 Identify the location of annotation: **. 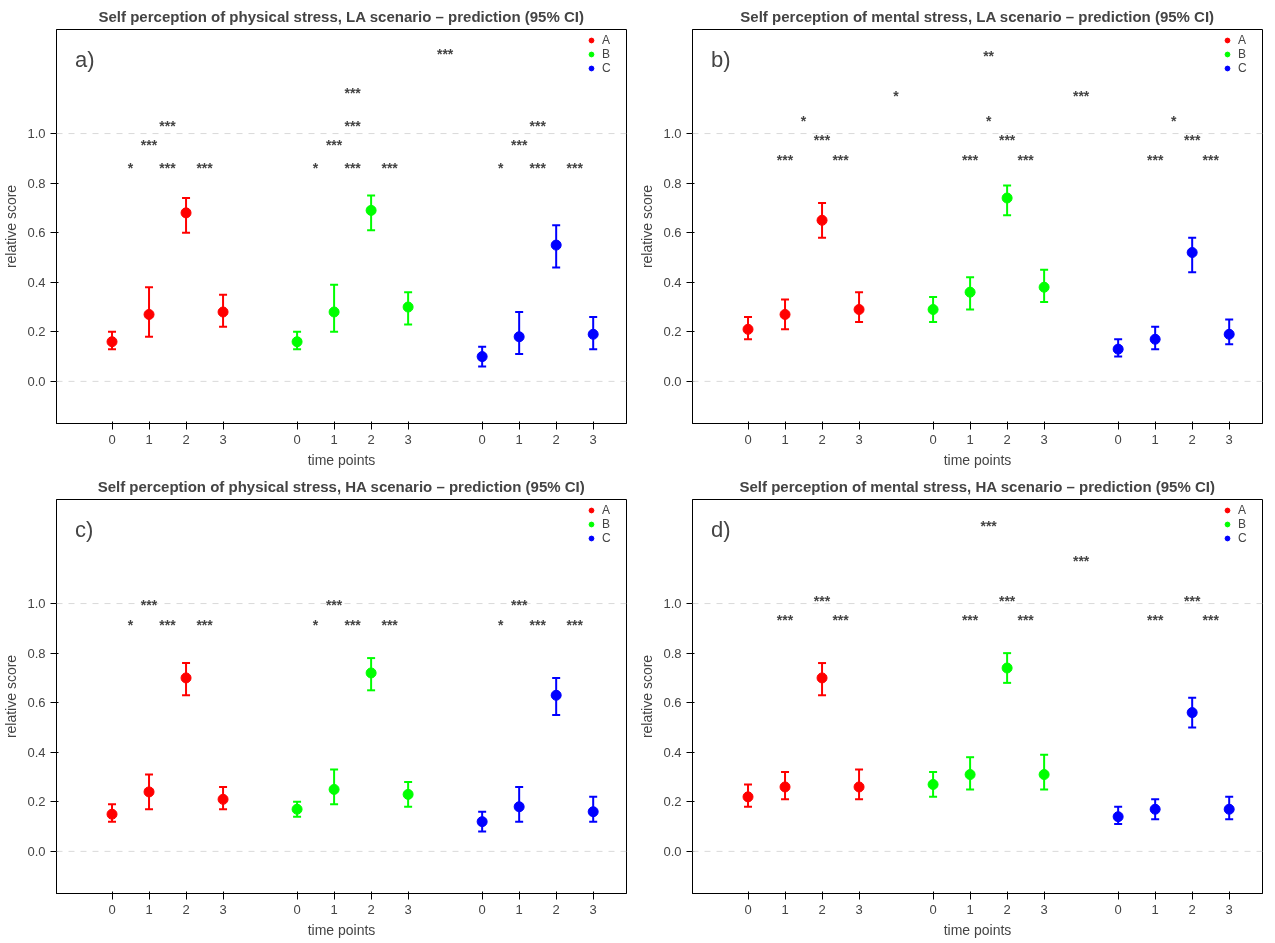
(989, 56).